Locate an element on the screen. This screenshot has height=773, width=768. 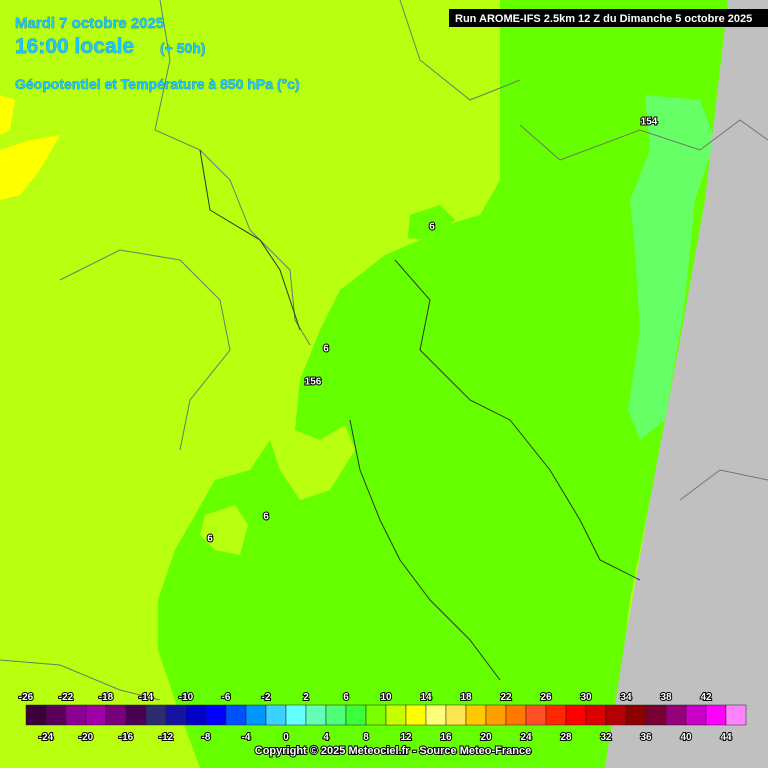
lead-time: (+ 50h) is located at coordinates (183, 48).